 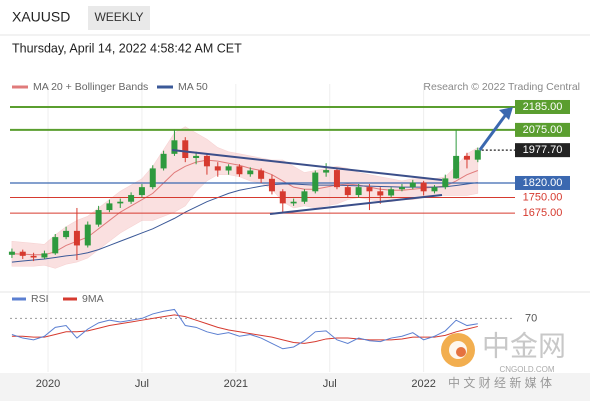 I want to click on level-label: 1977.70, so click(x=543, y=150).